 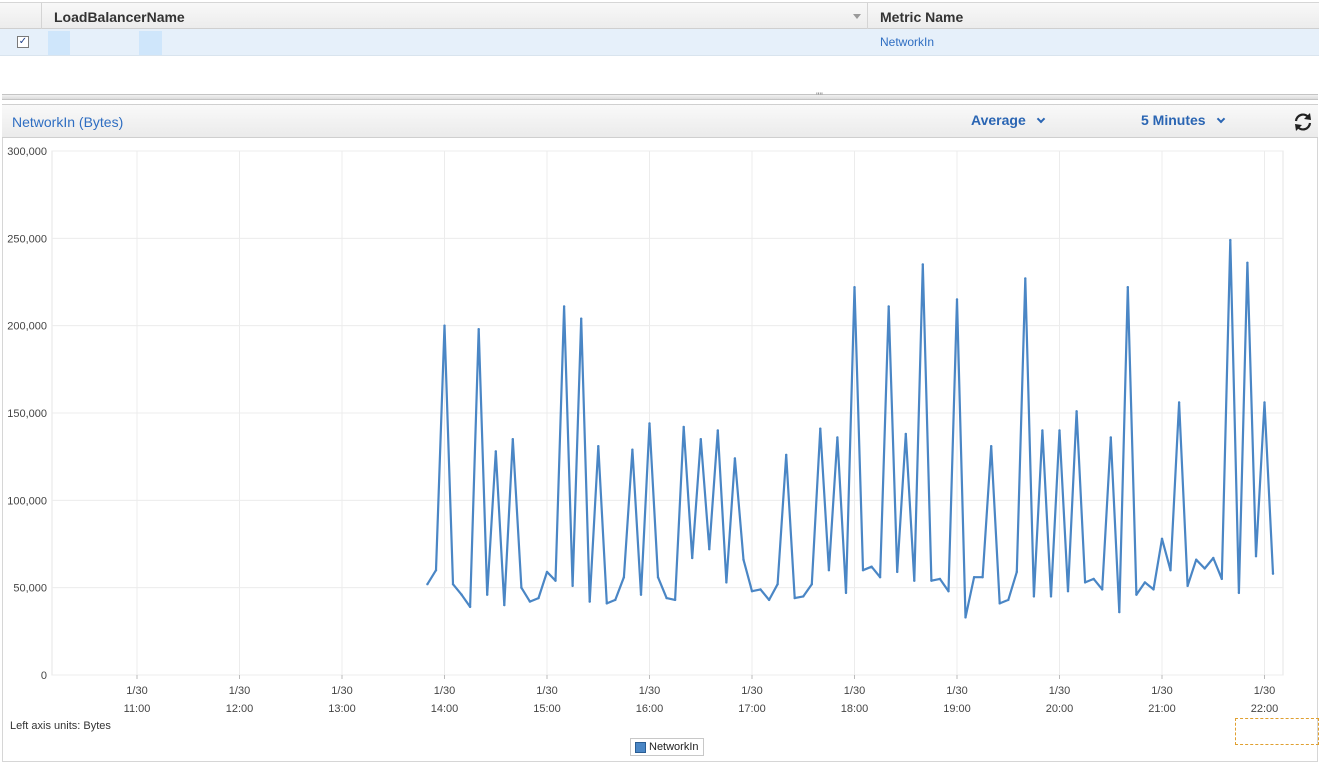 What do you see at coordinates (60, 726) in the screenshot?
I see `left-axis-units: Left axis units: Bytes` at bounding box center [60, 726].